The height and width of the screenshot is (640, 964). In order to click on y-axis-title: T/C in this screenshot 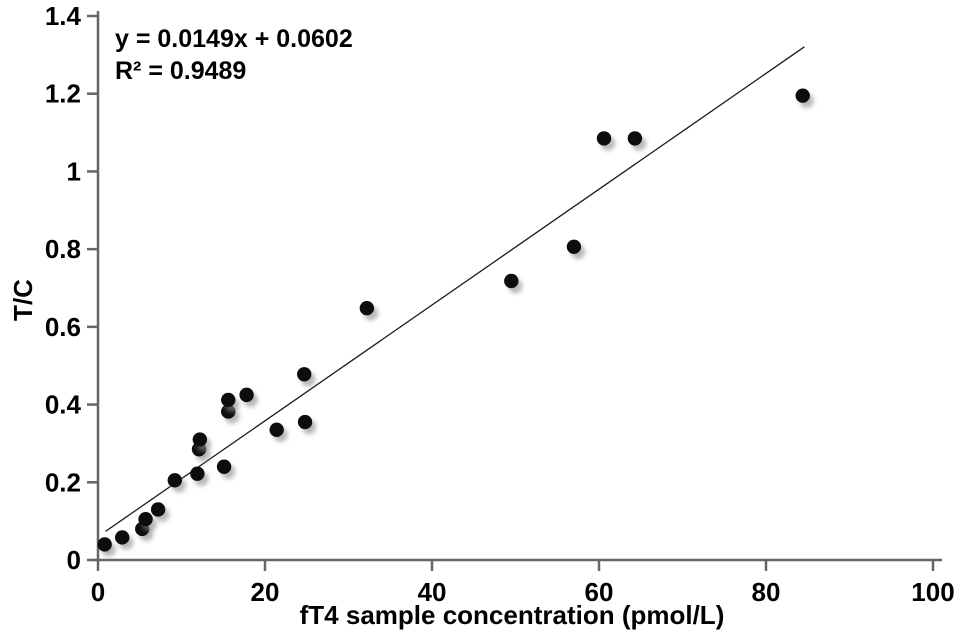, I will do `click(23, 300)`.